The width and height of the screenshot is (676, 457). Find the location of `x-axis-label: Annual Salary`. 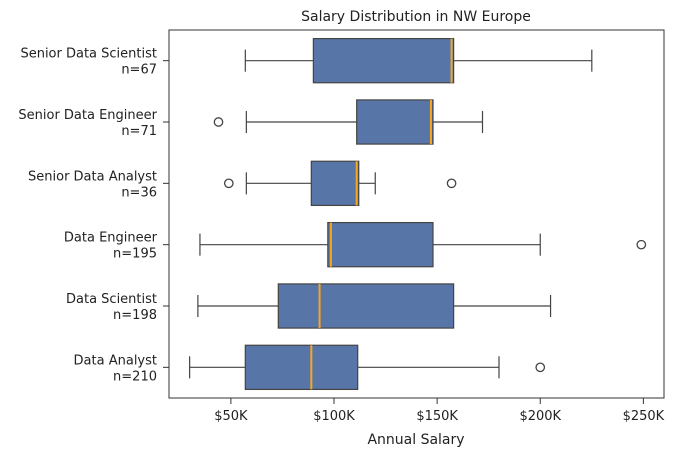

x-axis-label: Annual Salary is located at coordinates (415, 440).